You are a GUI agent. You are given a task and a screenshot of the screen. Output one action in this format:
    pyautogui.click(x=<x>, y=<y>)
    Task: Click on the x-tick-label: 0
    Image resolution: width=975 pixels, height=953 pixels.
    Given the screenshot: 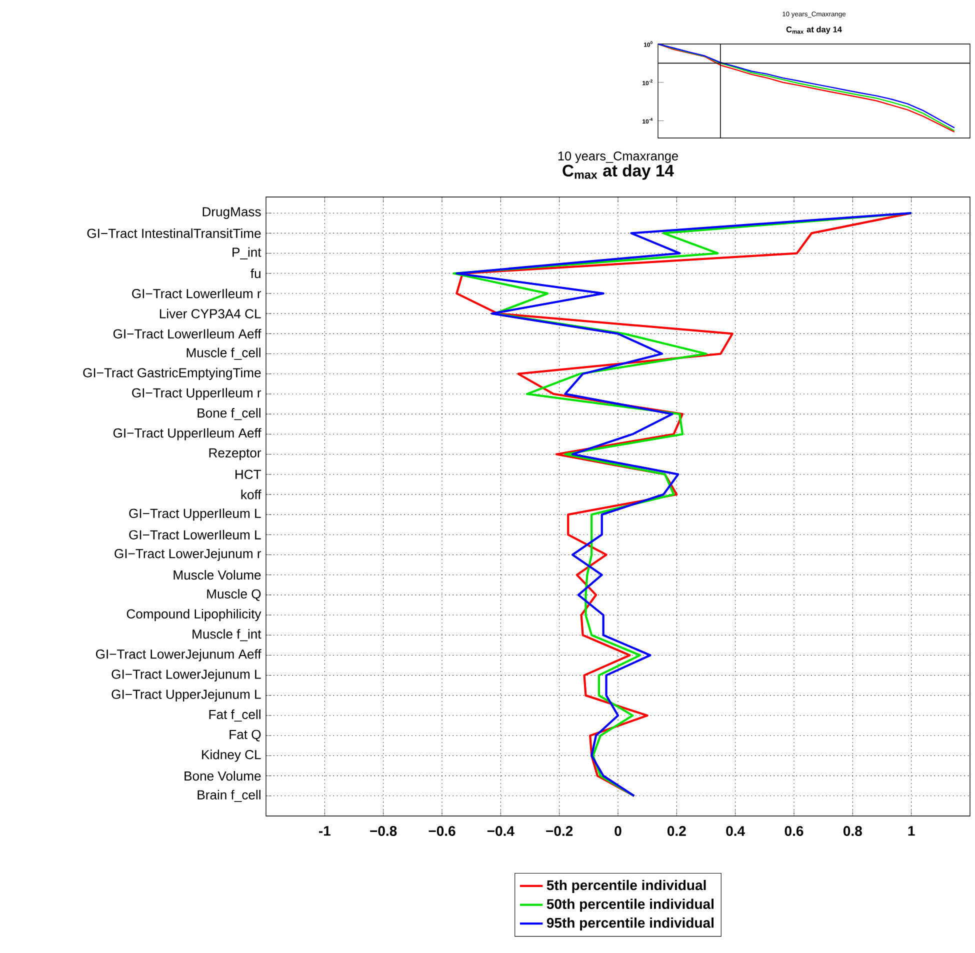 What is the action you would take?
    pyautogui.click(x=618, y=831)
    